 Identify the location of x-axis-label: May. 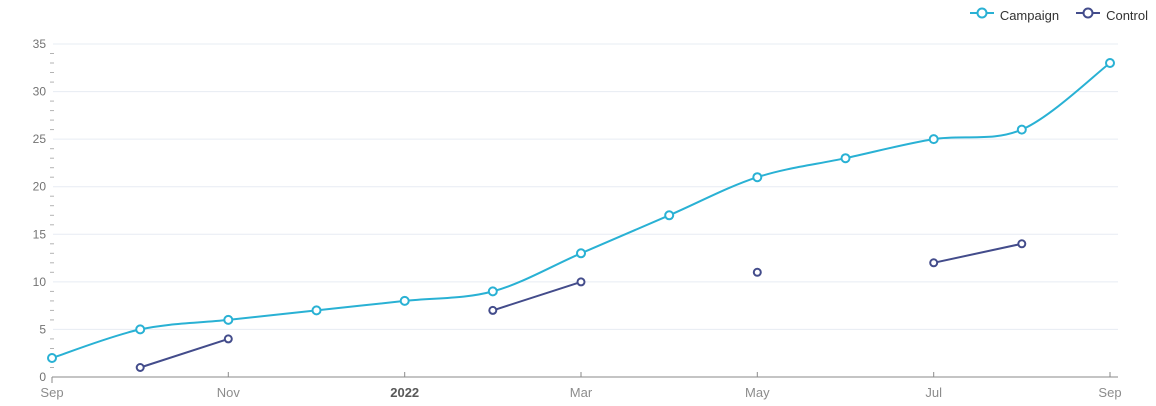
(757, 392).